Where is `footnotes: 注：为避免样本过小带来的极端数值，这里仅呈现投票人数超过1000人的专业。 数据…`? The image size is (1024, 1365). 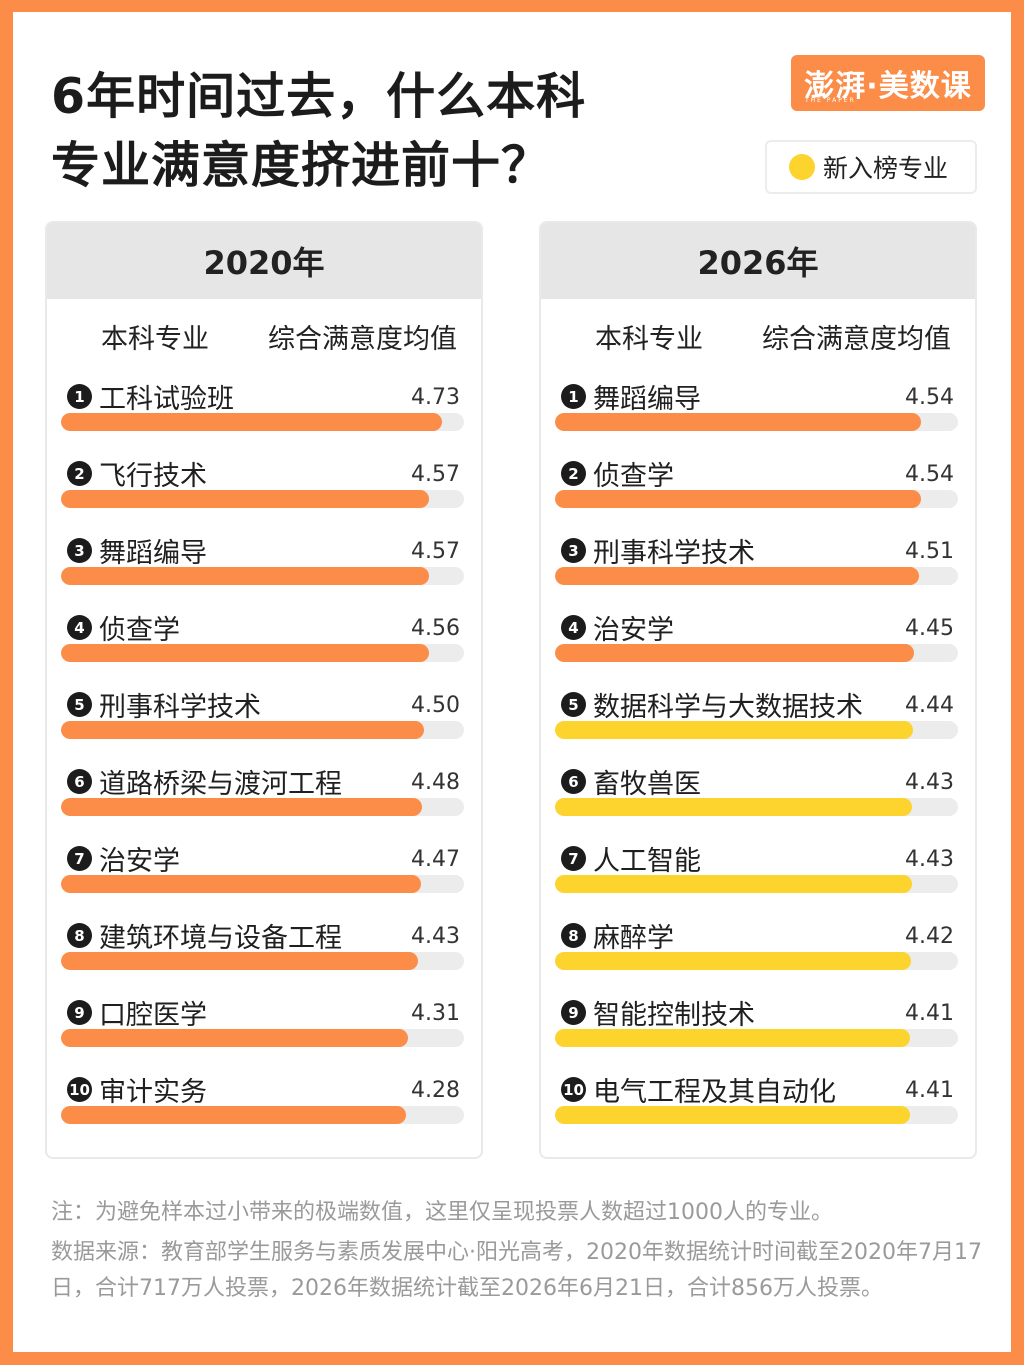 footnotes: 注：为避免样本过小带来的极端数值，这里仅呈现投票人数超过1000人的专业。 数据… is located at coordinates (521, 1253).